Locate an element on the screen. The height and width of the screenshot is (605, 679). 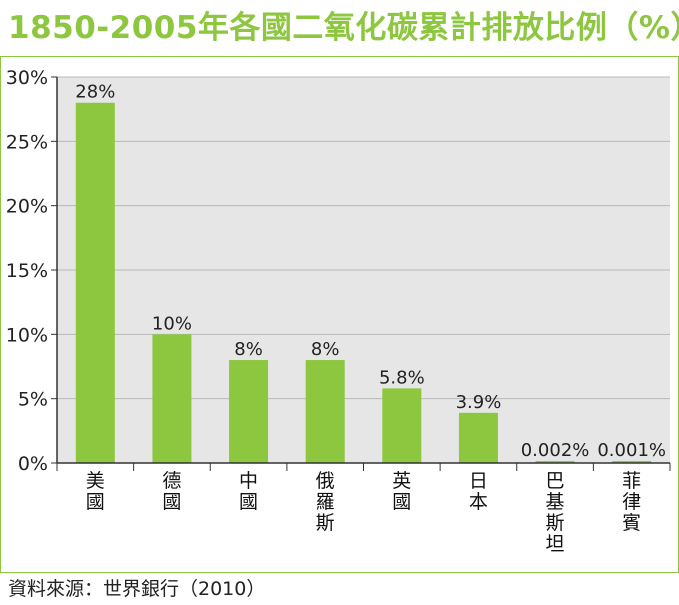
x-tick-label: 日本 is located at coordinates (478, 491).